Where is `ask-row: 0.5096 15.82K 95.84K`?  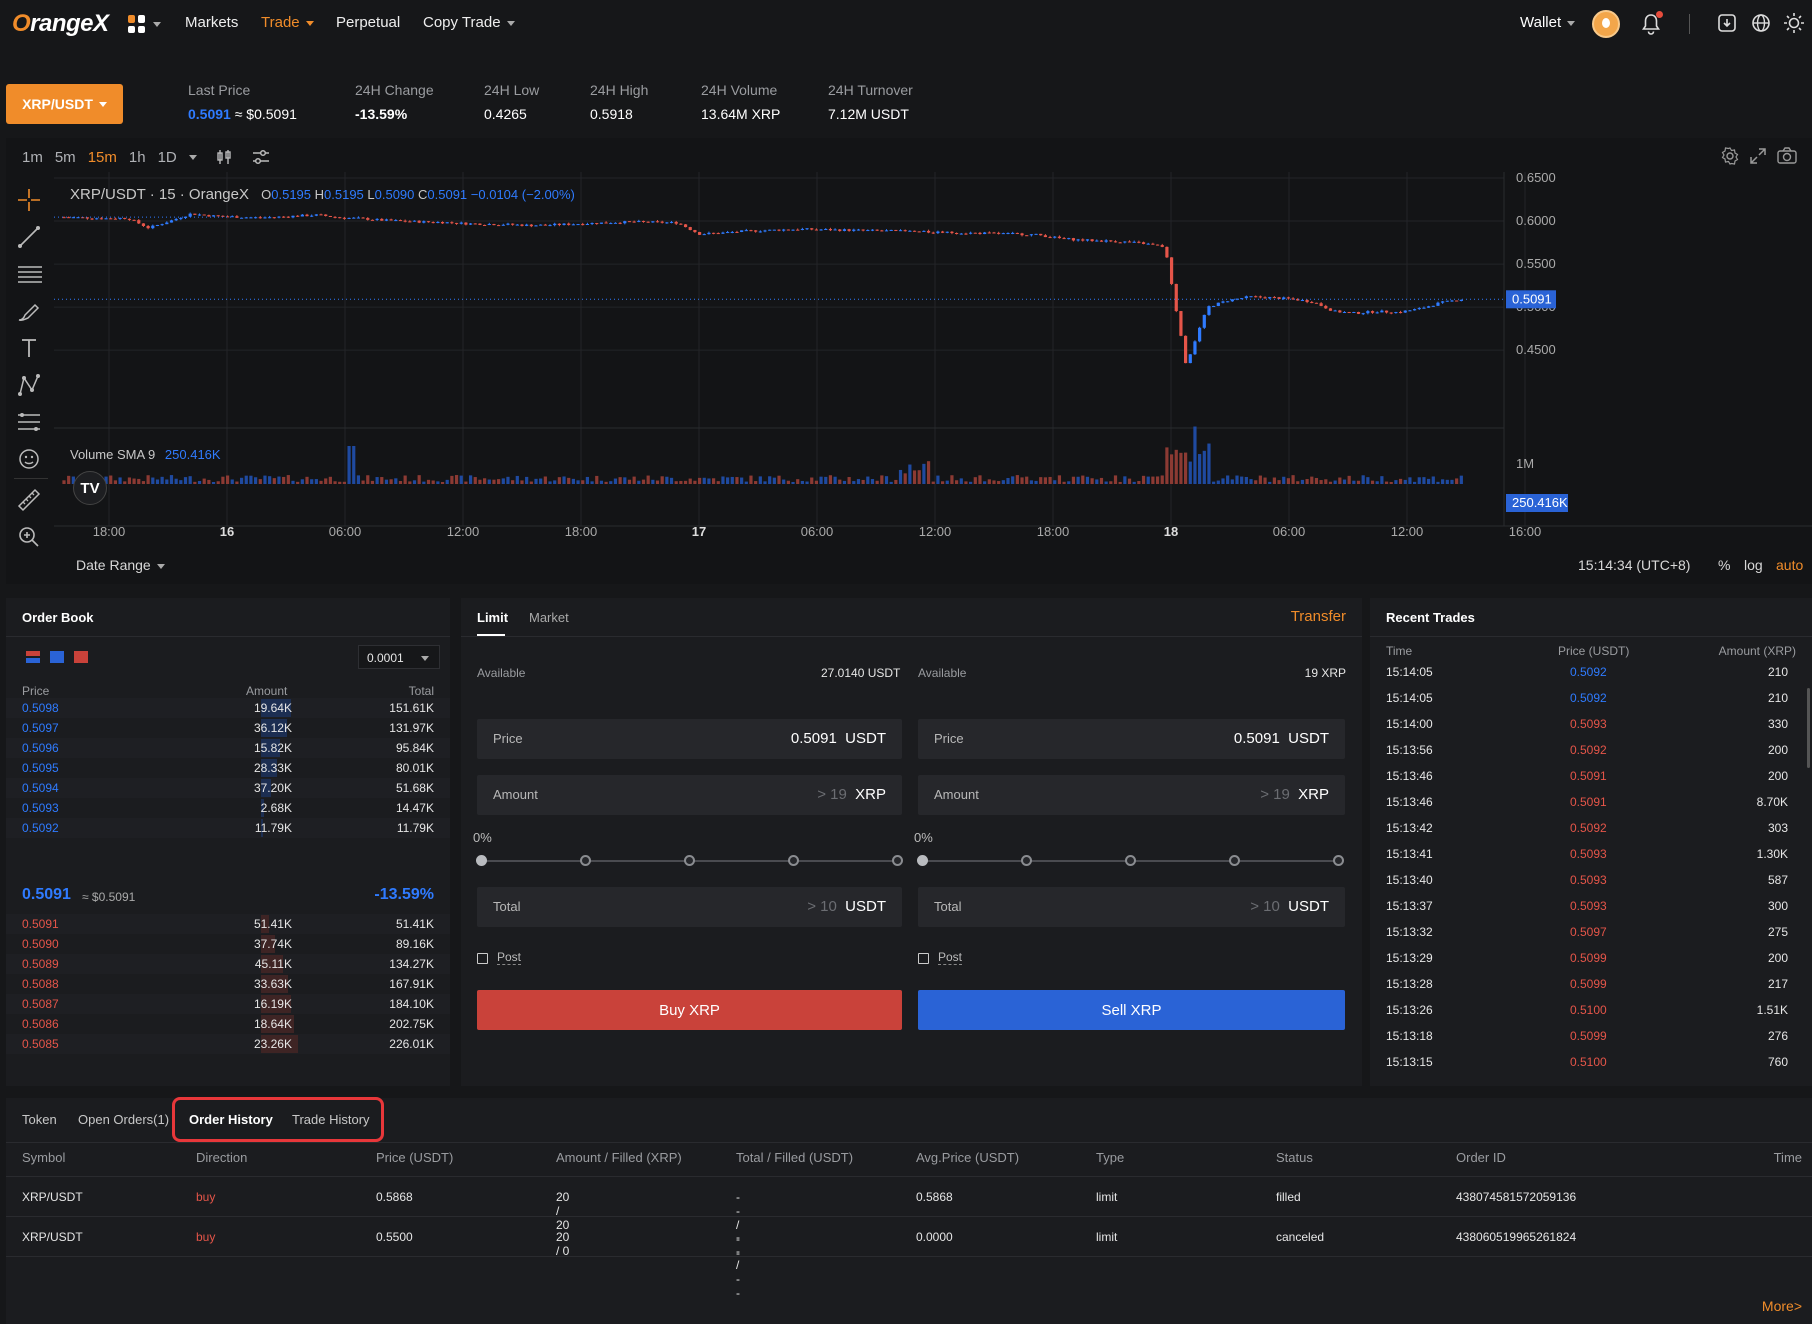 ask-row: 0.5096 15.82K 95.84K is located at coordinates (228, 748).